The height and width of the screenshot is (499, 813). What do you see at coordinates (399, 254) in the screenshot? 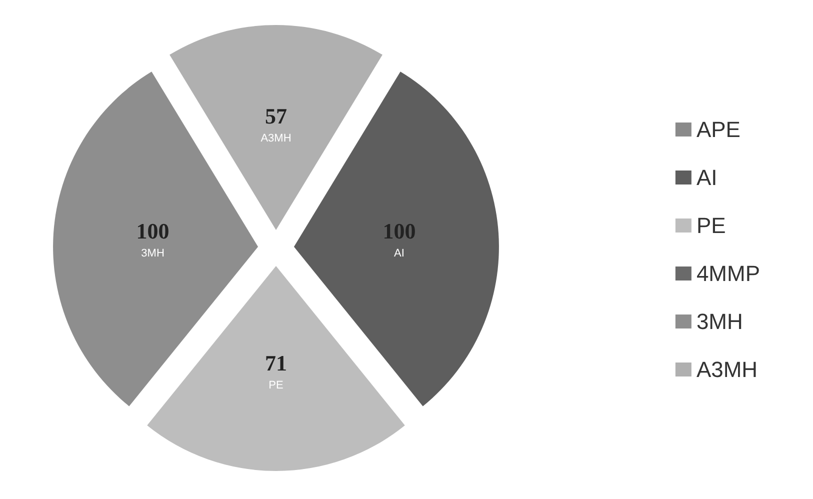
I see `slice-label: AI` at bounding box center [399, 254].